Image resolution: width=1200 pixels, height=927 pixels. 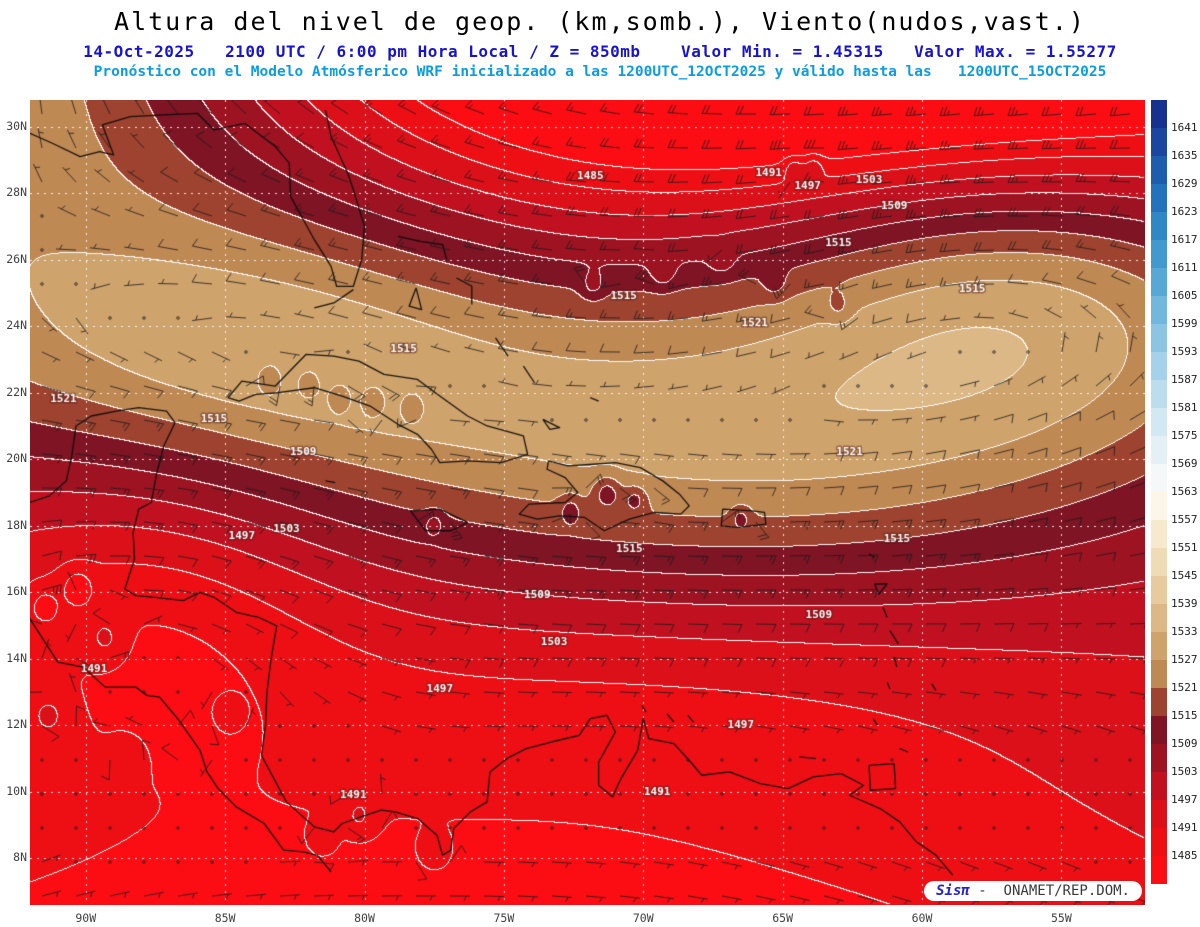 I want to click on attribution-box: Sisπ - ONAMET/REP.DOM., so click(x=1033, y=891).